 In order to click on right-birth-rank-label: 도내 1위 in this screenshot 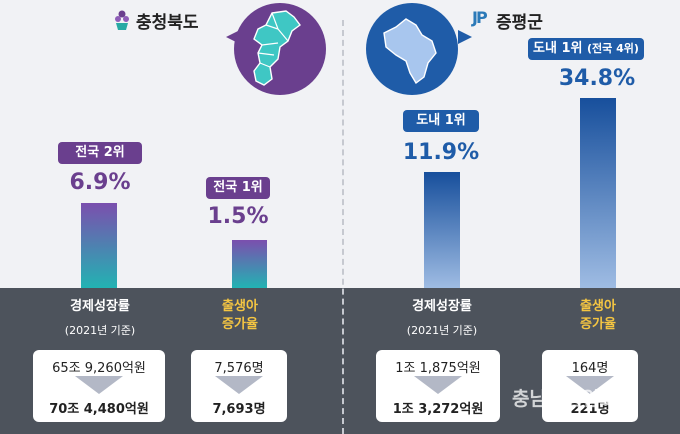, I will do `click(558, 48)`.